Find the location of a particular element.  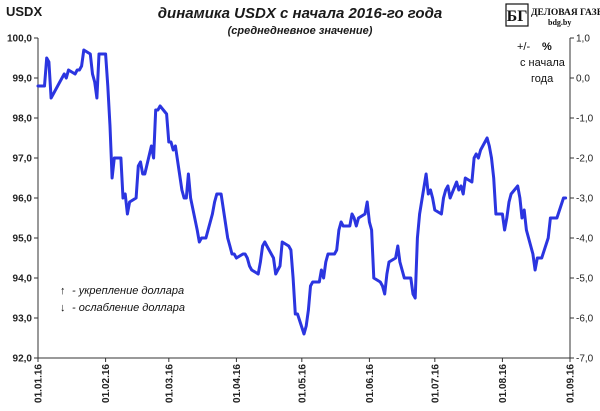

right-axis-caption-line1: +/- is located at coordinates (523, 47).